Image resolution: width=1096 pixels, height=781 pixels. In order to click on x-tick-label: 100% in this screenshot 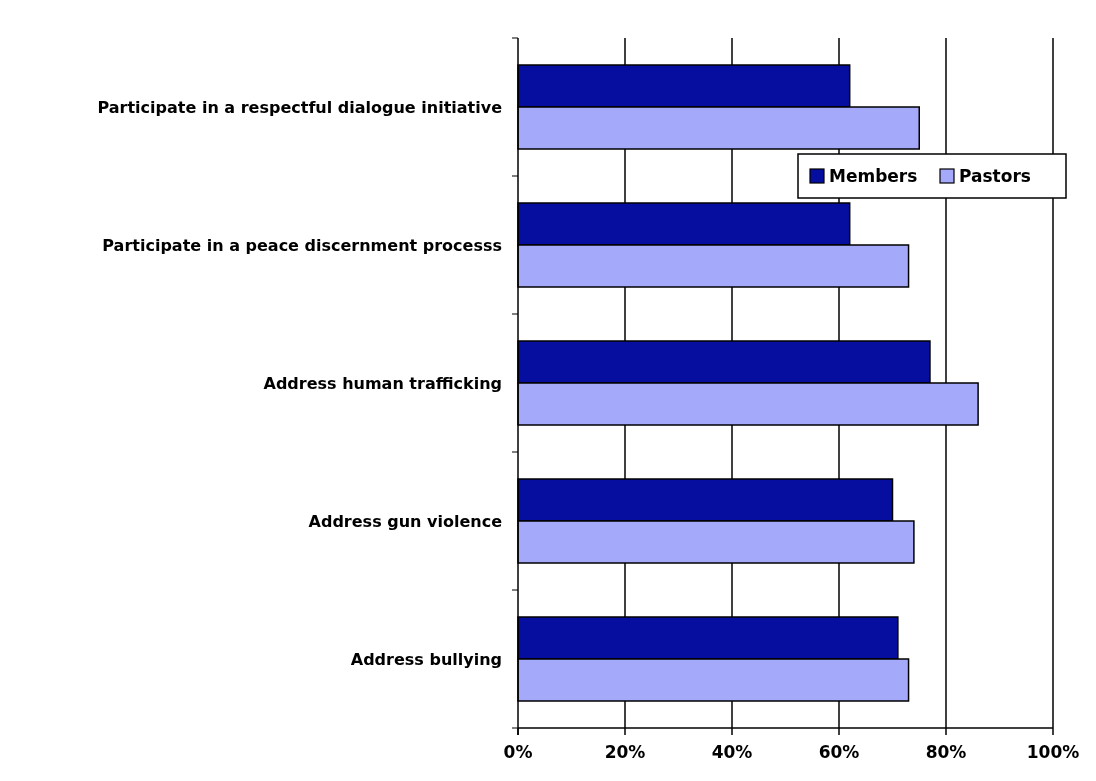, I will do `click(1053, 752)`.